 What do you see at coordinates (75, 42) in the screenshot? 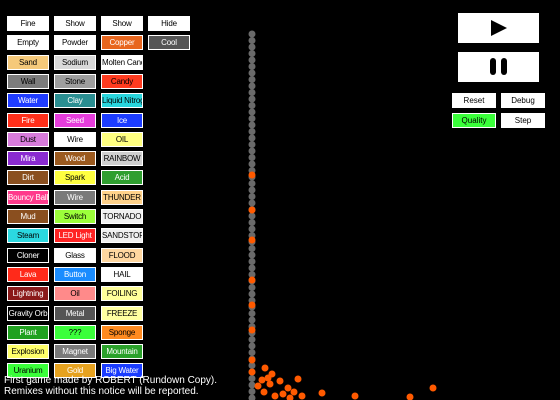
I see `element-button-powder: Powder` at bounding box center [75, 42].